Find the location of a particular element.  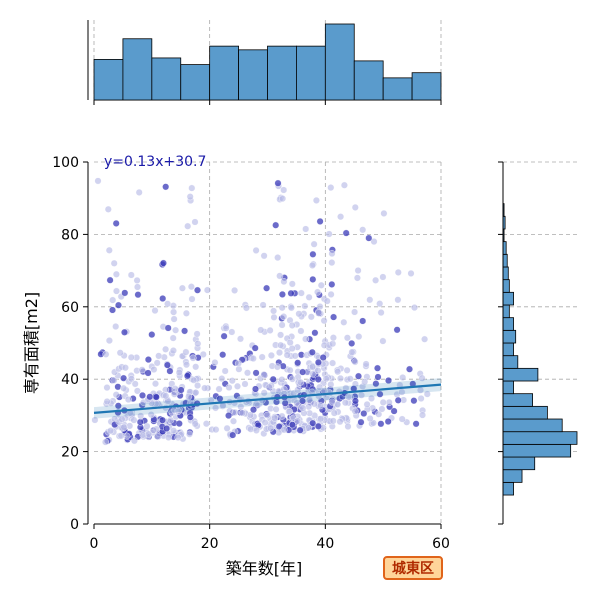

y-axis-label: 専有面積[m2] is located at coordinates (31, 343).